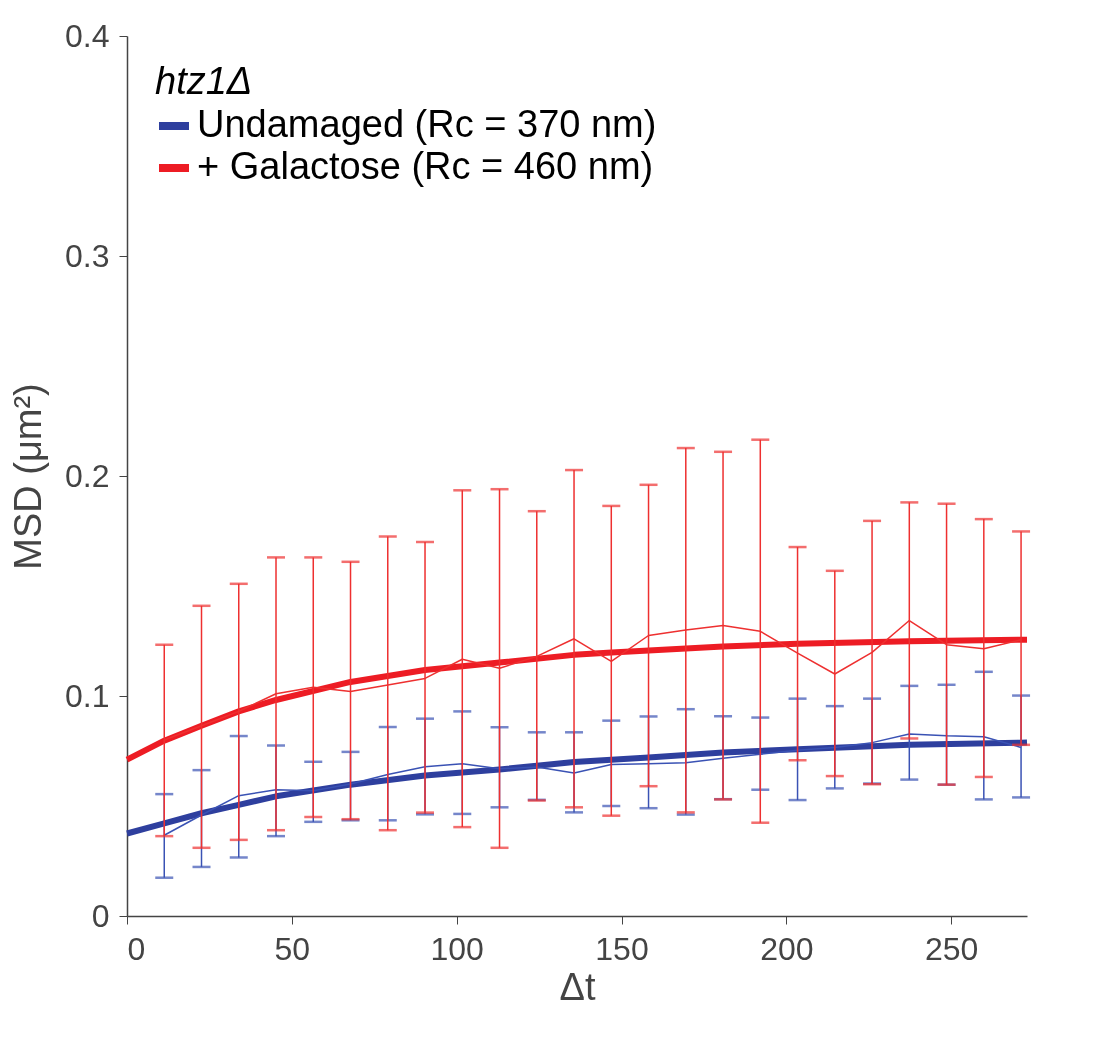  What do you see at coordinates (577, 986) in the screenshot?
I see `x-axis-title: Δt` at bounding box center [577, 986].